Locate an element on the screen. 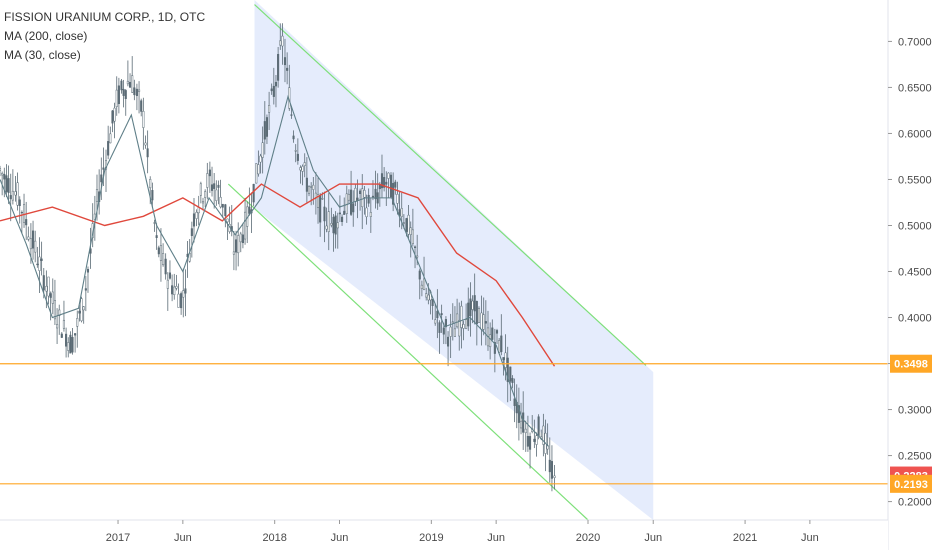 The image size is (932, 550). y-axis-background is located at coordinates (910, 275).